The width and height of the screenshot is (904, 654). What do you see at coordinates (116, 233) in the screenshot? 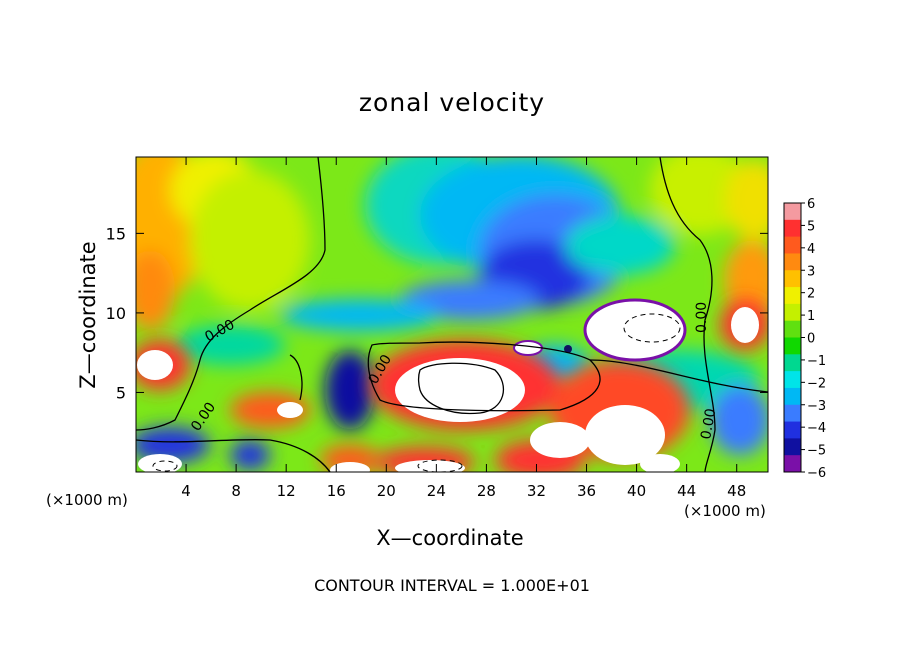
I see `y-tick-label: 15` at bounding box center [116, 233].